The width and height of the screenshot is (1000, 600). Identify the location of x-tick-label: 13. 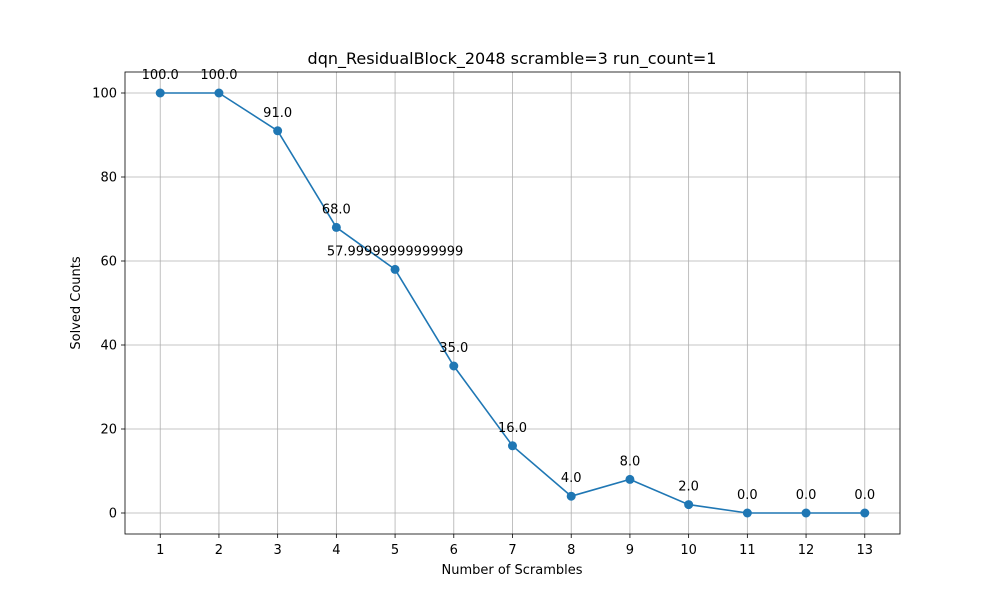
(864, 550).